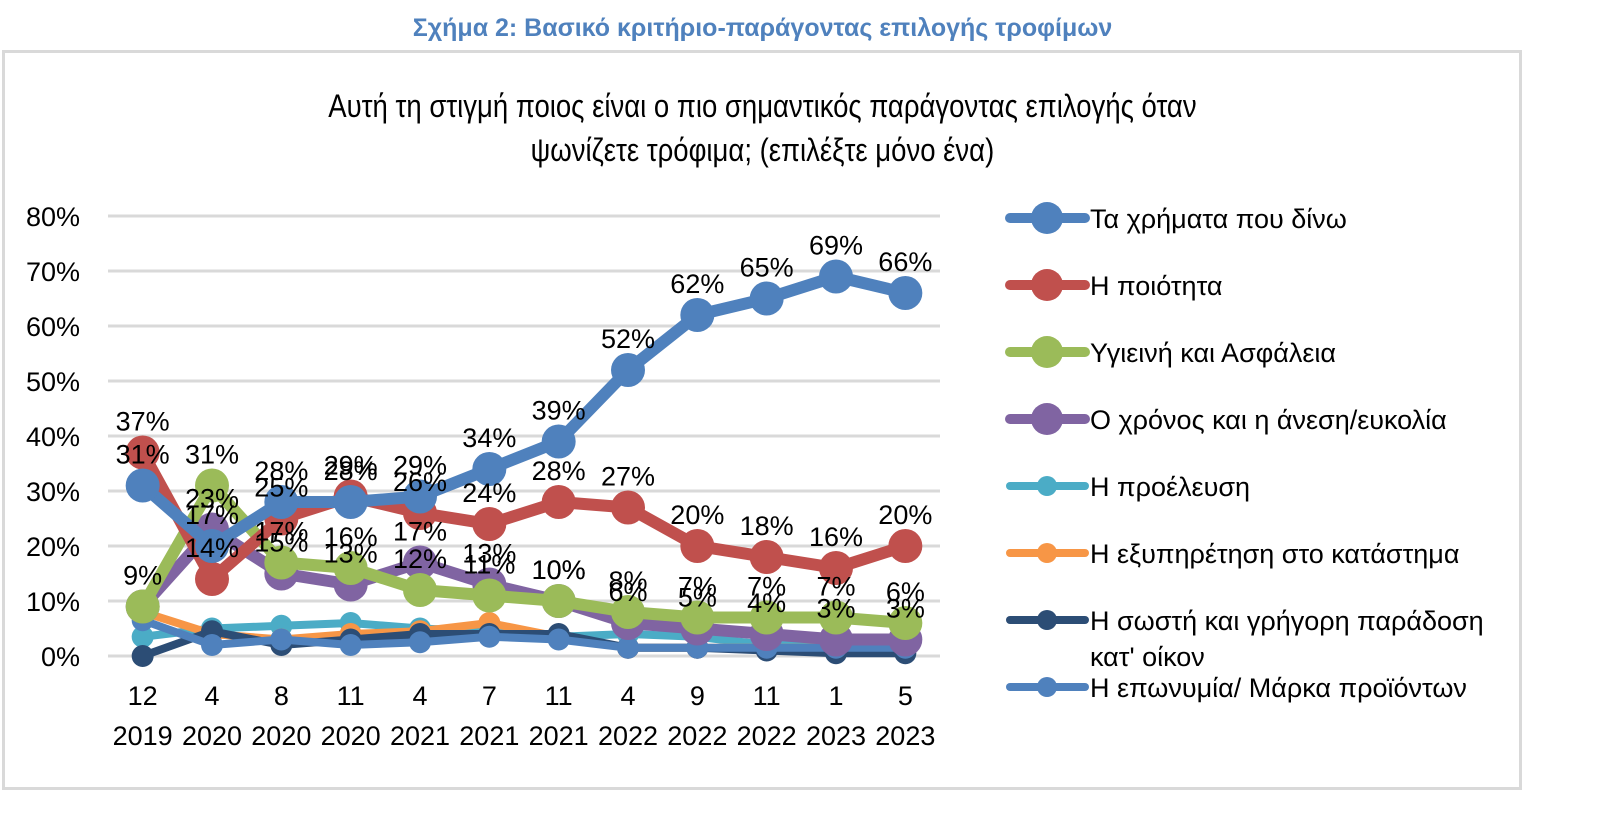 The height and width of the screenshot is (828, 1602). Describe the element at coordinates (1287, 621) in the screenshot. I see `legend-label: Η σωστή και γρήγορη παράδοση` at that location.